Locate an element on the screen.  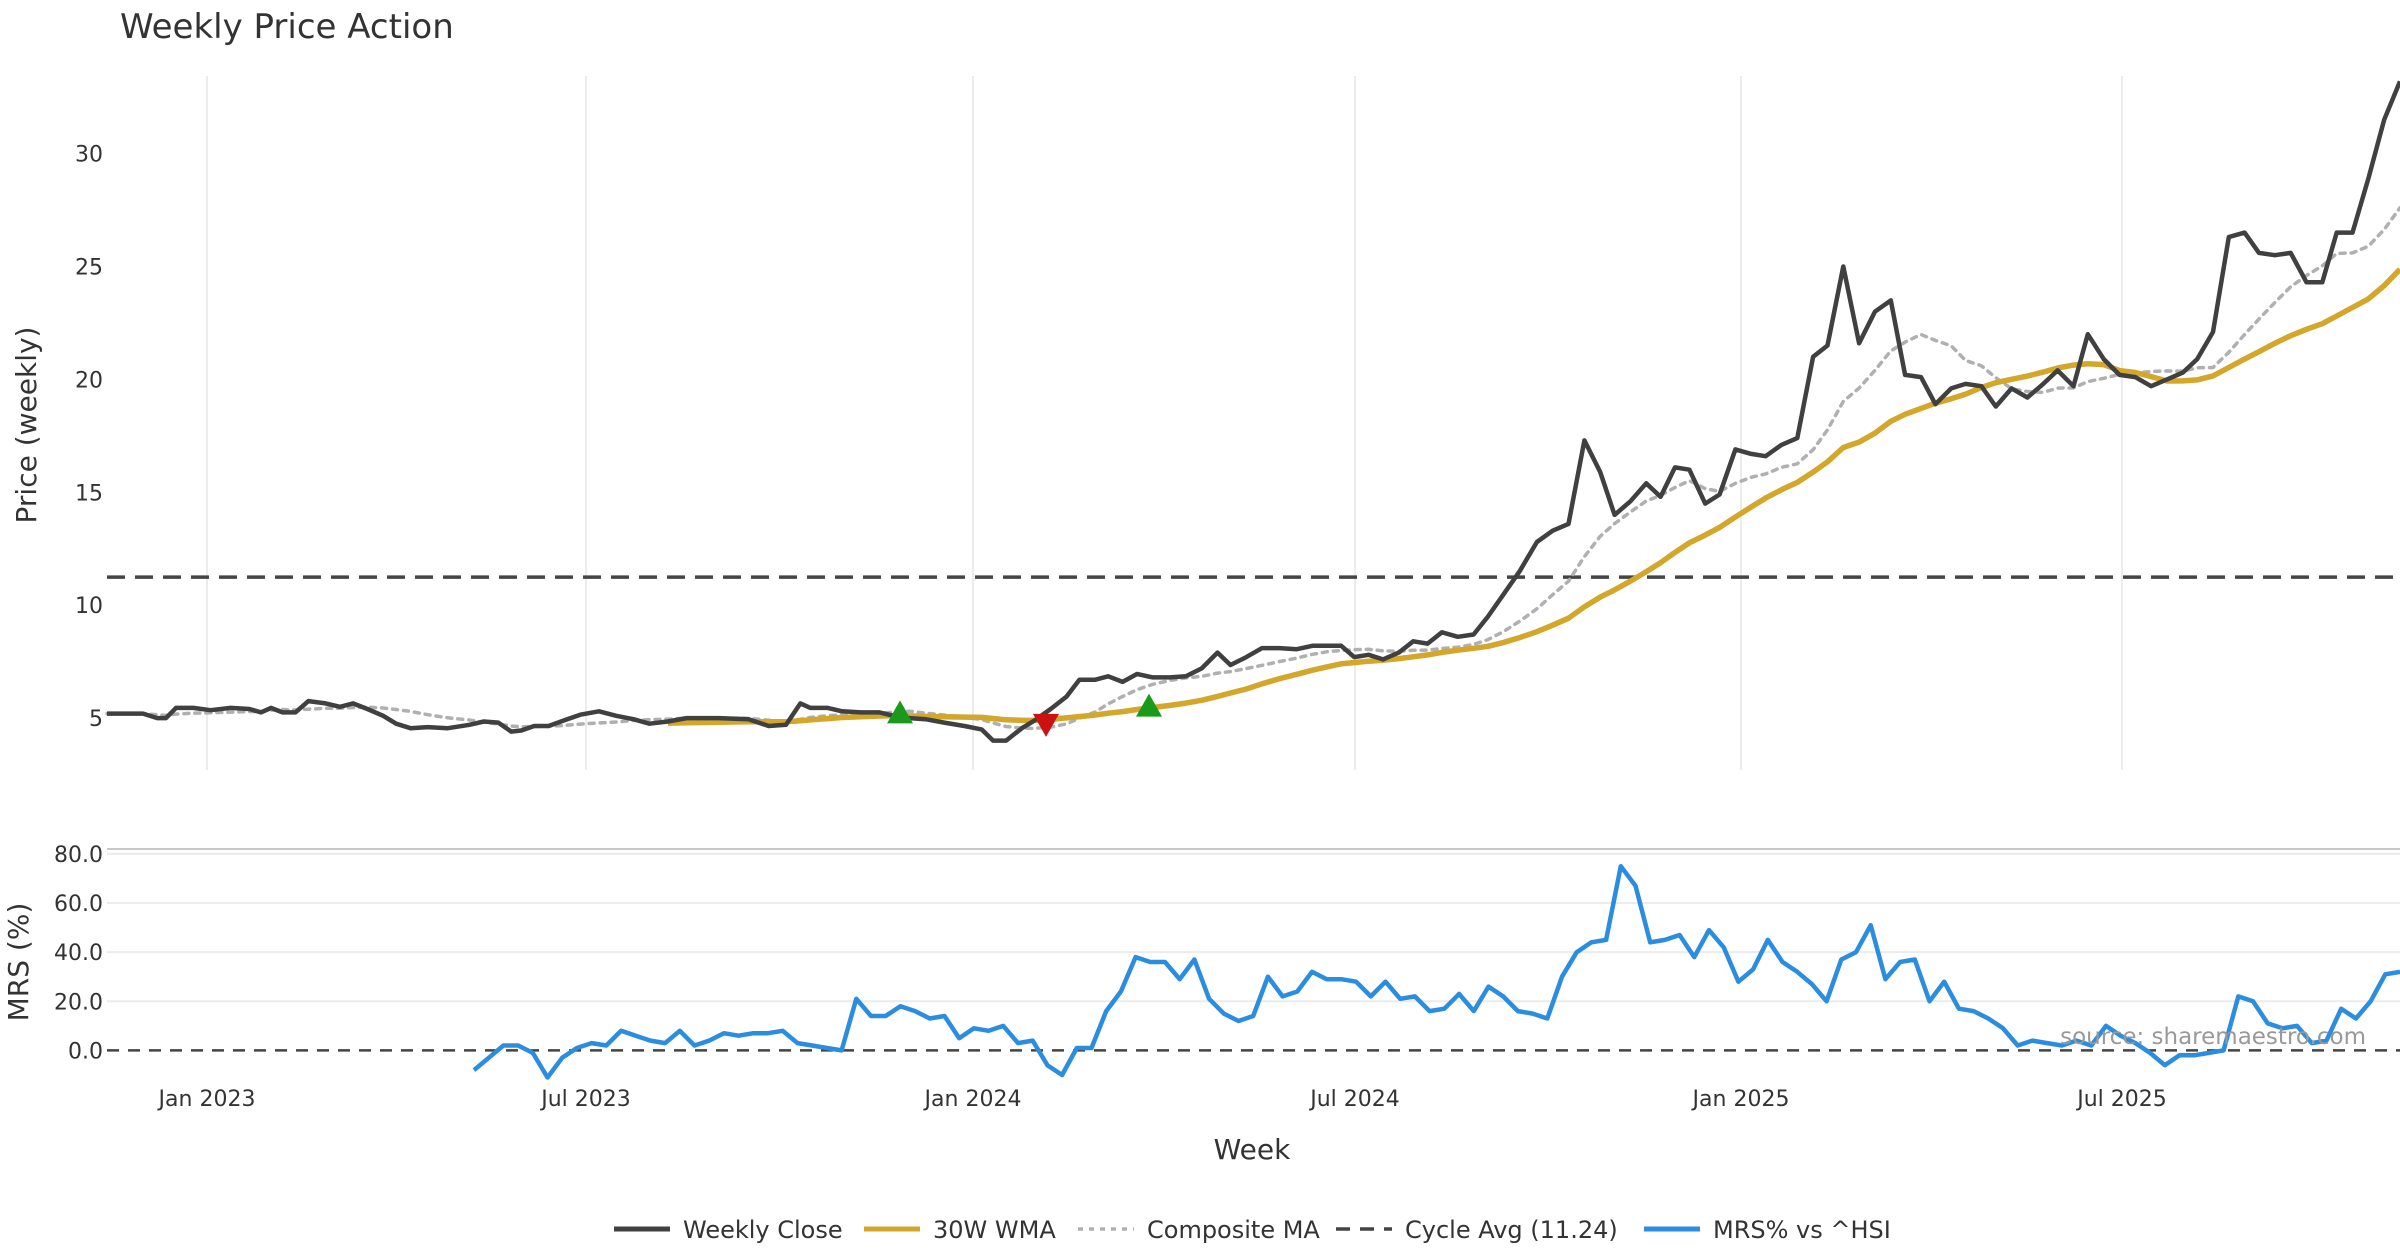
mrs-y-axis-label: MRS (%) is located at coordinates (18, 962).